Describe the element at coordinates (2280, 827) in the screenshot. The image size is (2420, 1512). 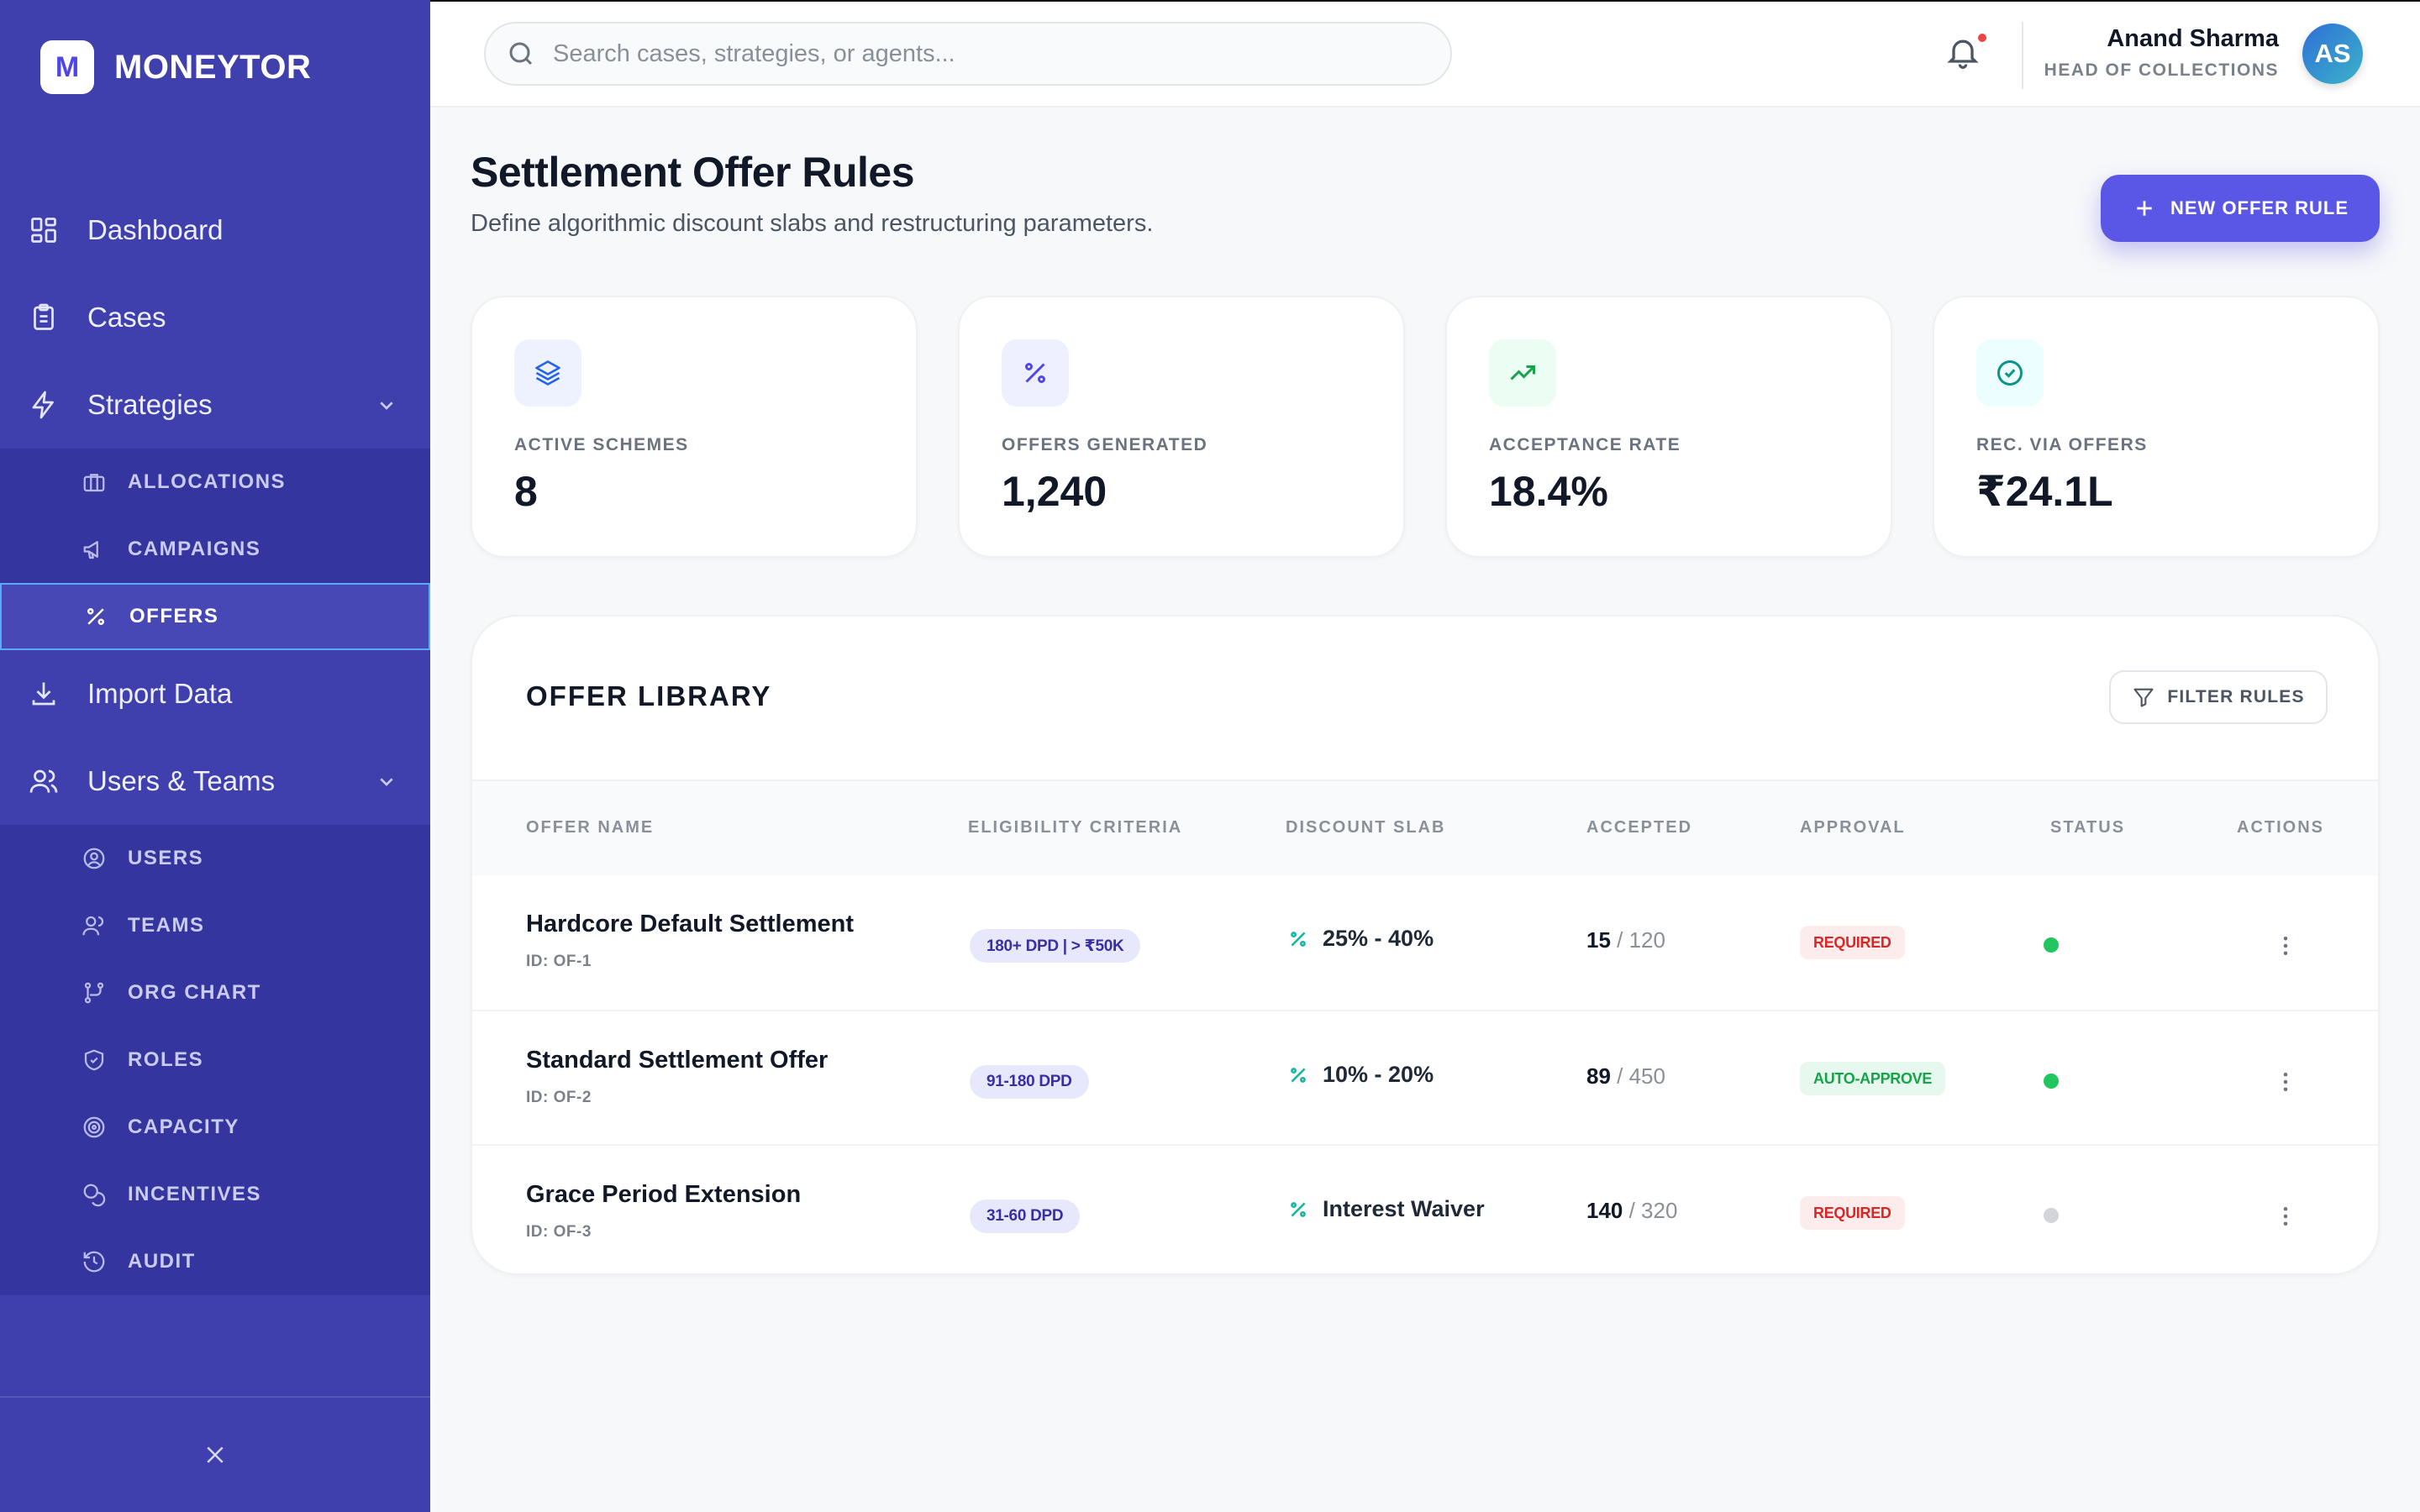
I see `column-header: ACTIONS` at that location.